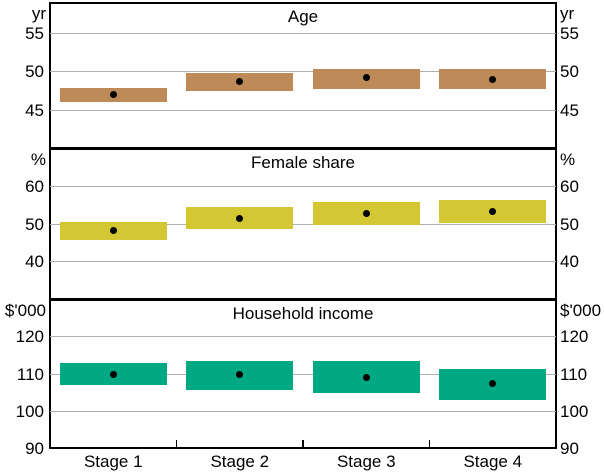 Image resolution: width=604 pixels, height=474 pixels. Describe the element at coordinates (34, 448) in the screenshot. I see `y-tick-label-left-household-income-90: 90` at that location.